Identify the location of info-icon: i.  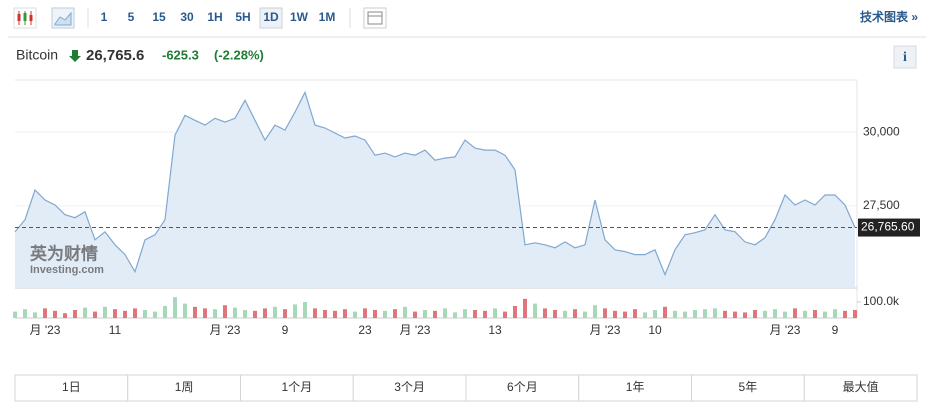
(905, 57).